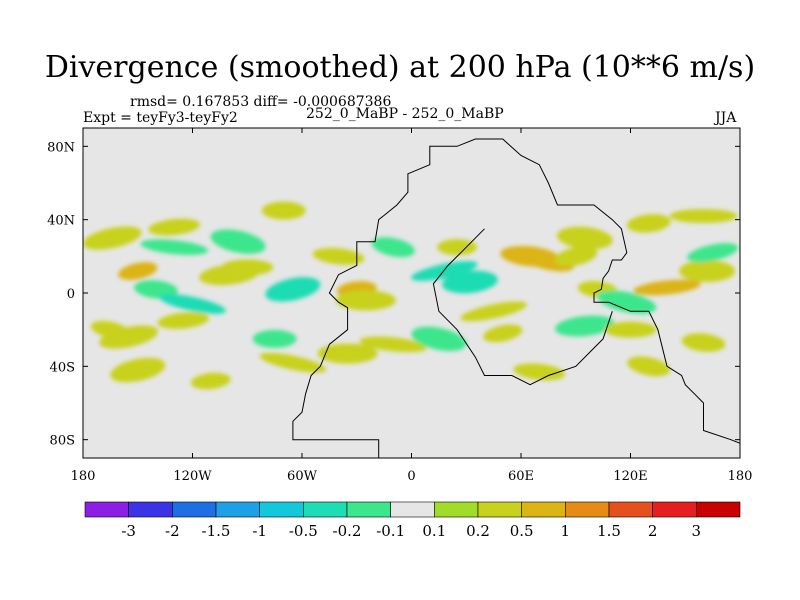  What do you see at coordinates (128, 531) in the screenshot?
I see `colorbar-label: -3` at bounding box center [128, 531].